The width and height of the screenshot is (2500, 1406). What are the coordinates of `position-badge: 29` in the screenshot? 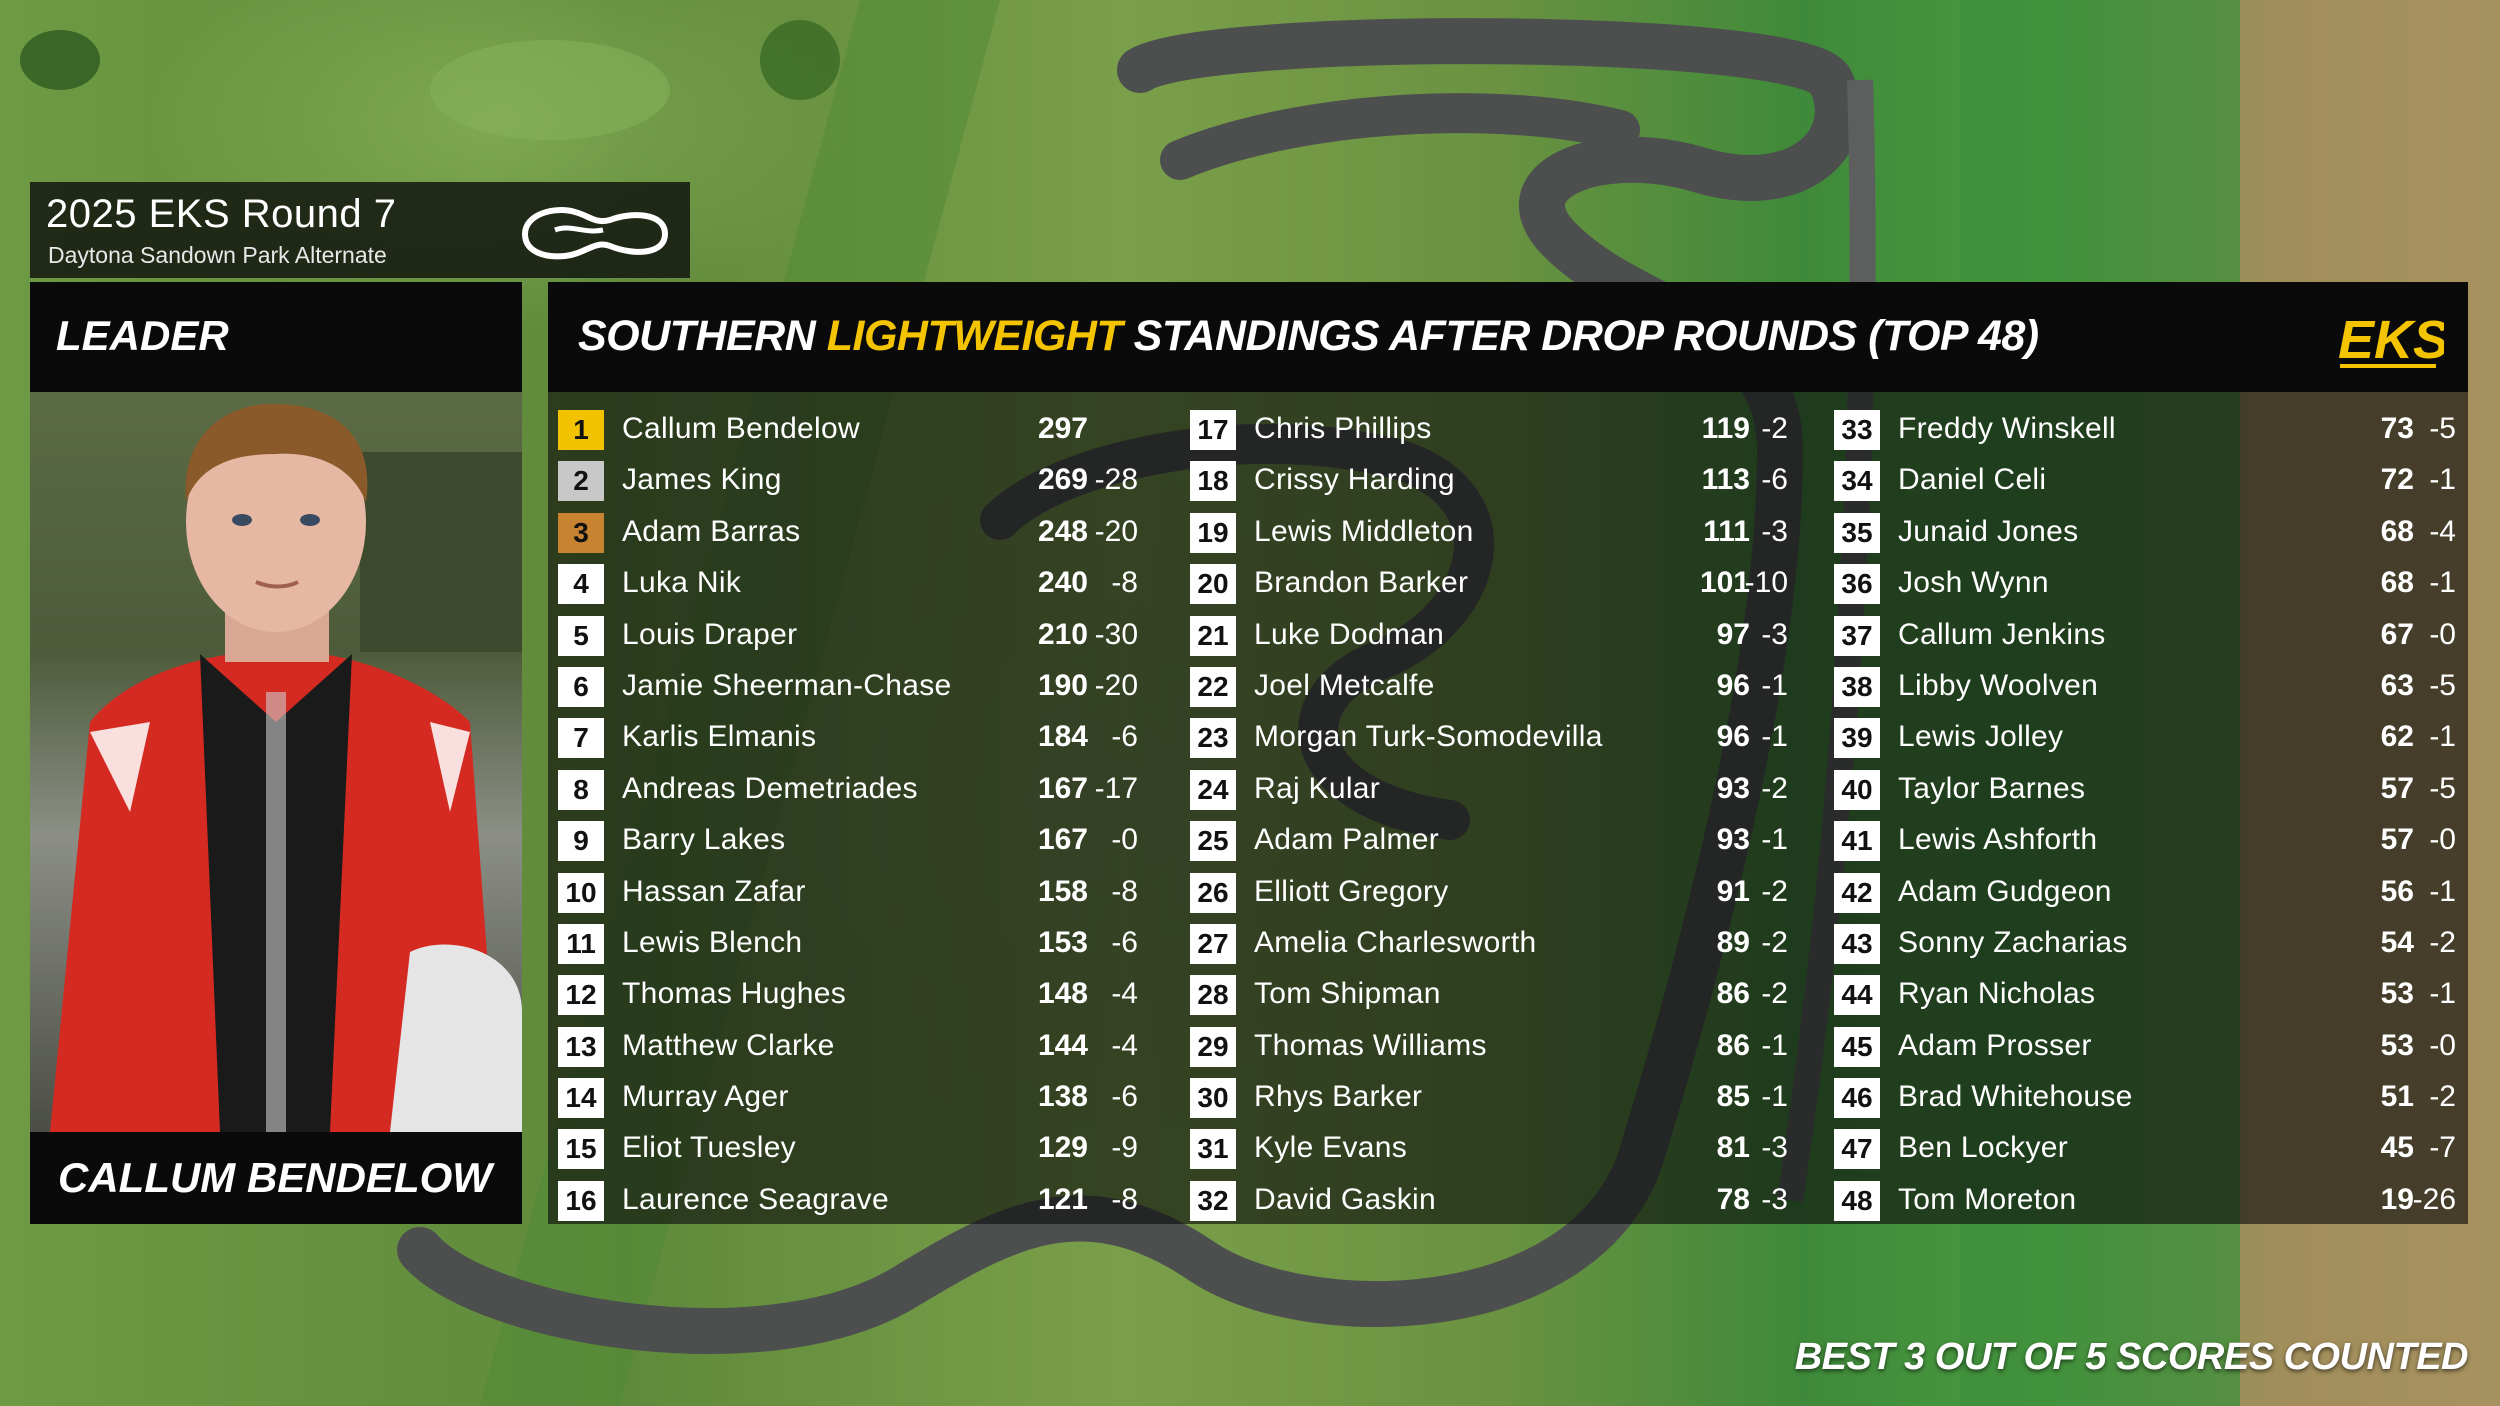 It's located at (1213, 1046).